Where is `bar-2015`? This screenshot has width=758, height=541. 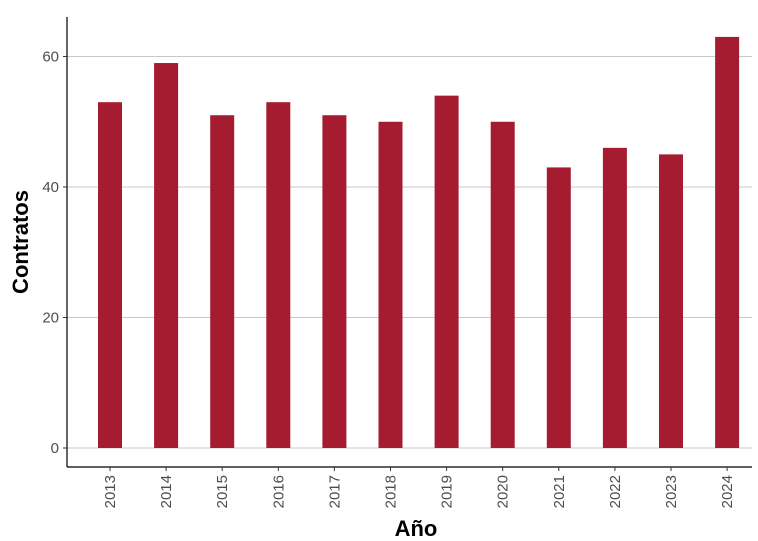
bar-2015 is located at coordinates (222, 281).